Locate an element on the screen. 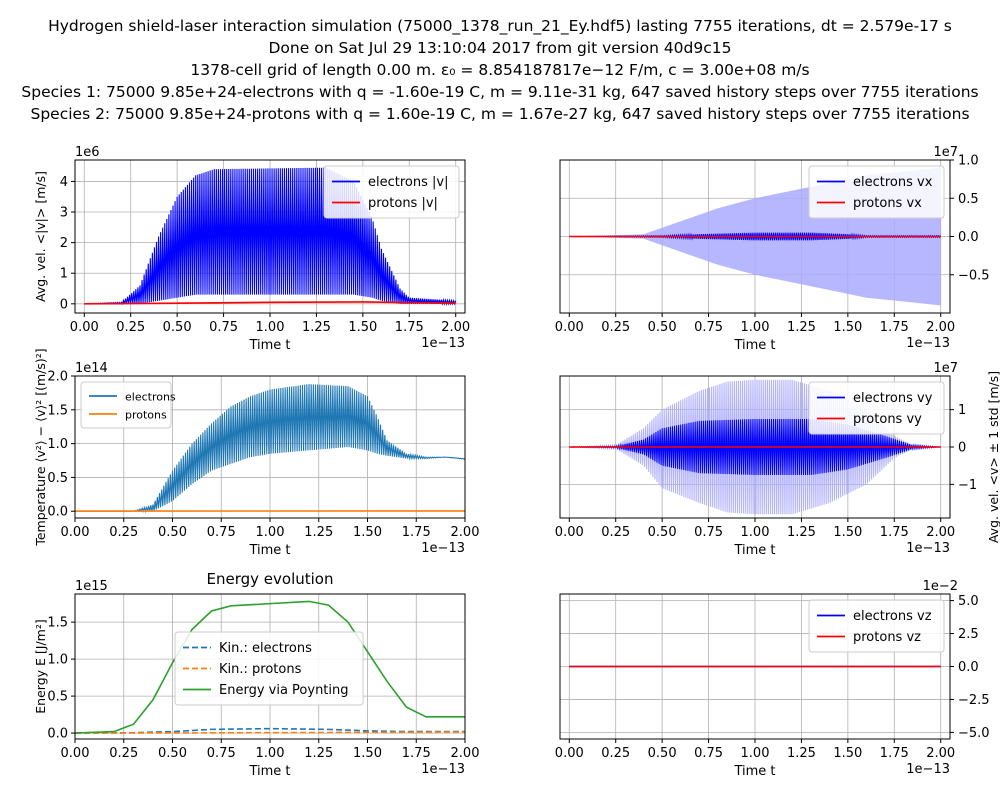 This screenshot has width=1000, height=800. xtick-label-speed-0: 0.00 is located at coordinates (84, 327).